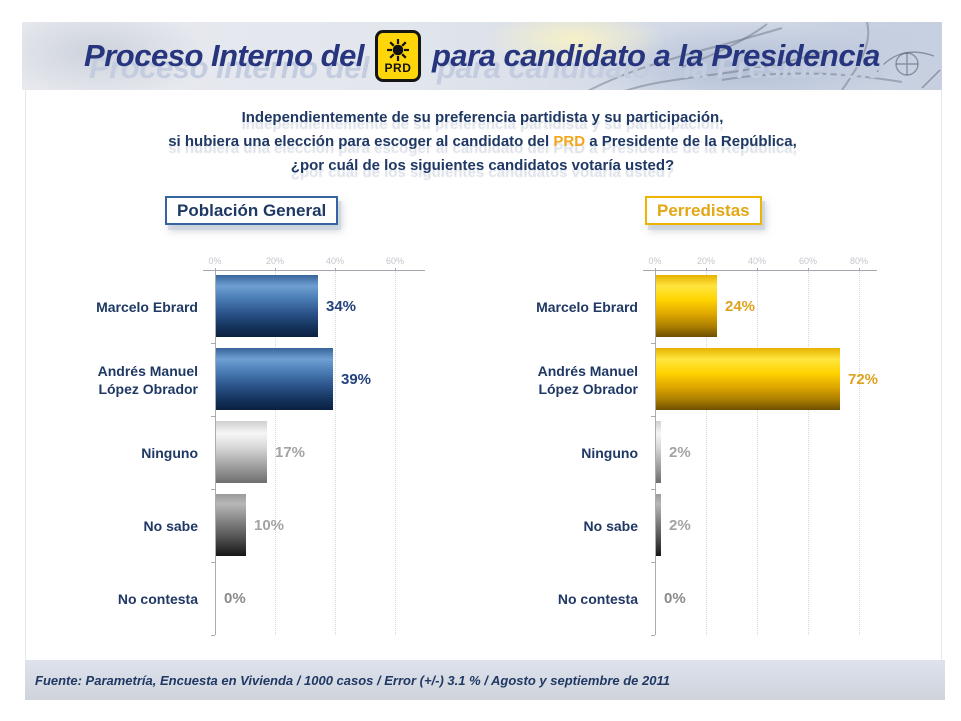 The width and height of the screenshot is (961, 721). What do you see at coordinates (269, 525) in the screenshot?
I see `value-label: 10%` at bounding box center [269, 525].